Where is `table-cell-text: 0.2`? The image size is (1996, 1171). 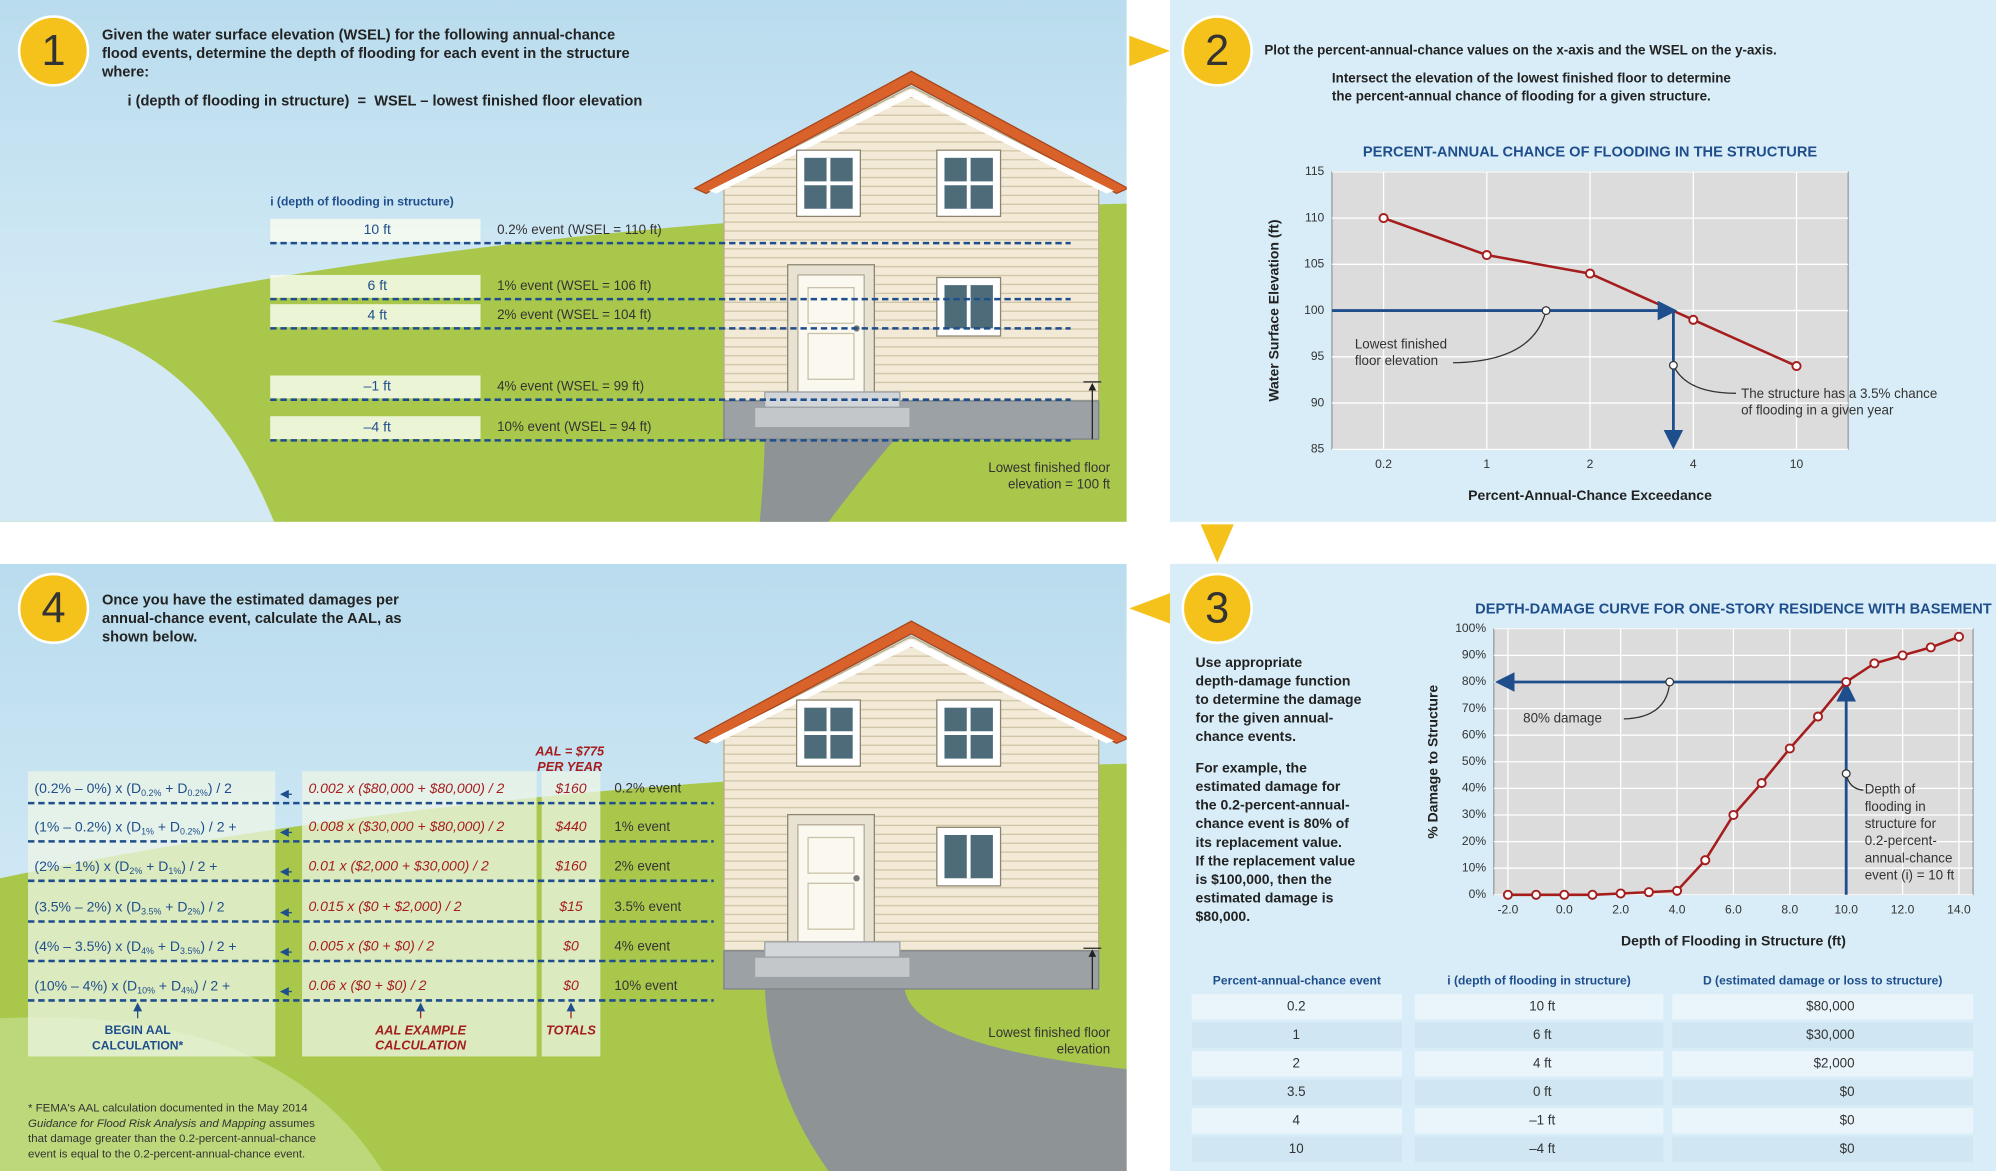
table-cell-text: 0.2 is located at coordinates (1296, 1005).